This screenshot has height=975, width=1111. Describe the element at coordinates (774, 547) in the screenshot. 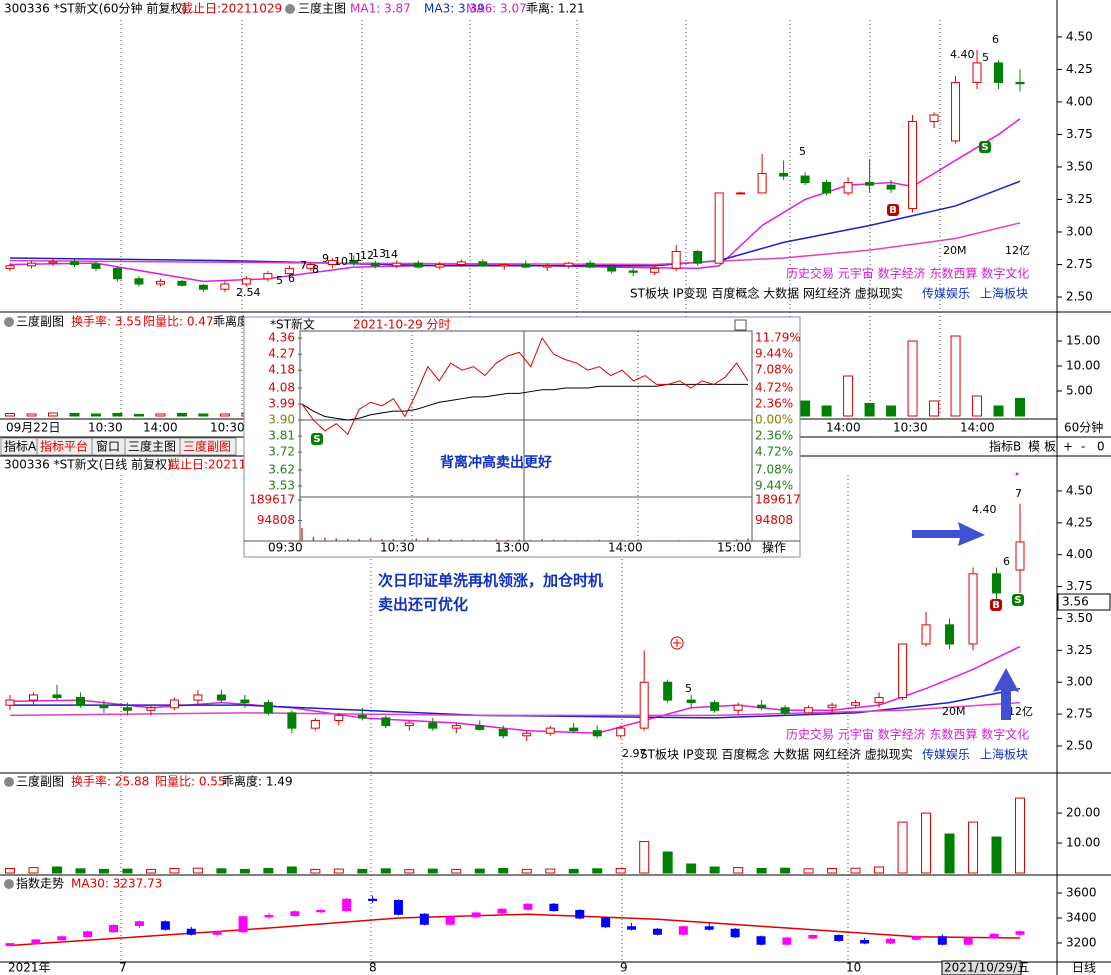

I see `action-button: 操作` at that location.